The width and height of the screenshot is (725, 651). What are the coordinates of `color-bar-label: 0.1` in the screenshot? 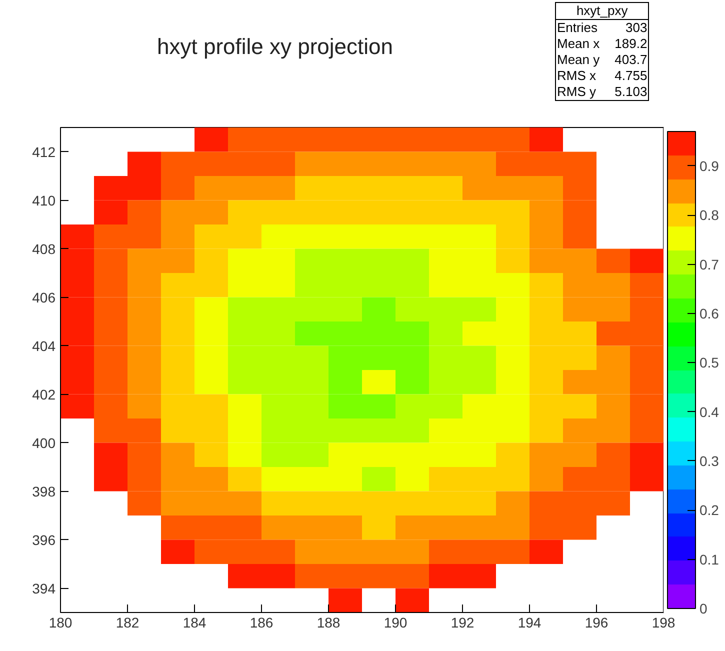 It's located at (710, 559).